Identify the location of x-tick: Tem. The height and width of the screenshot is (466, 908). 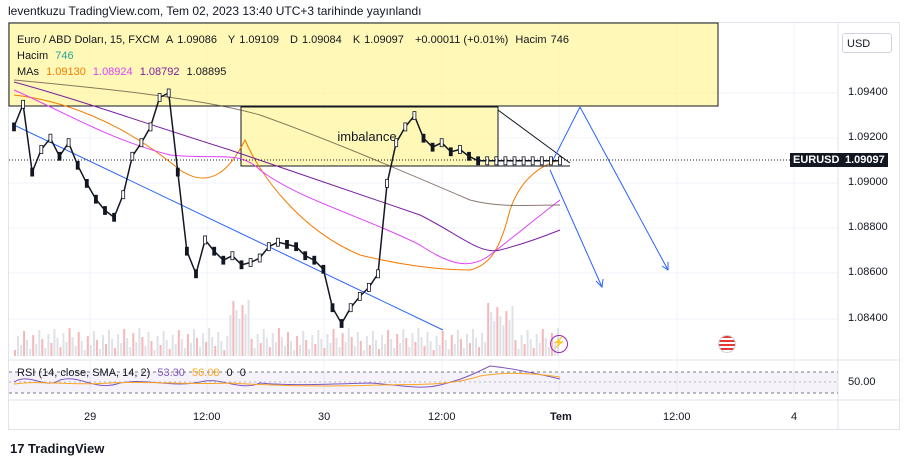
(561, 417).